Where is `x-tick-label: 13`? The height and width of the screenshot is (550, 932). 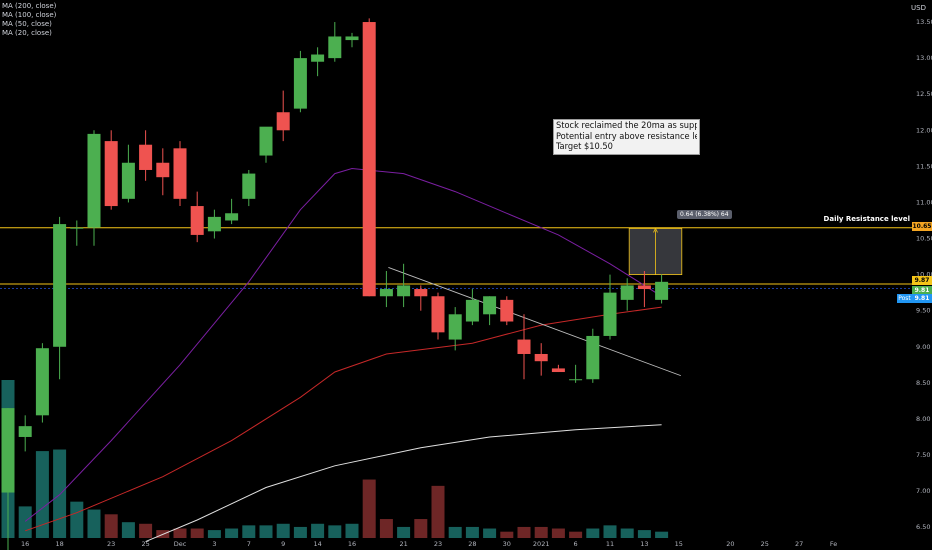
x-tick-label: 13 is located at coordinates (644, 544).